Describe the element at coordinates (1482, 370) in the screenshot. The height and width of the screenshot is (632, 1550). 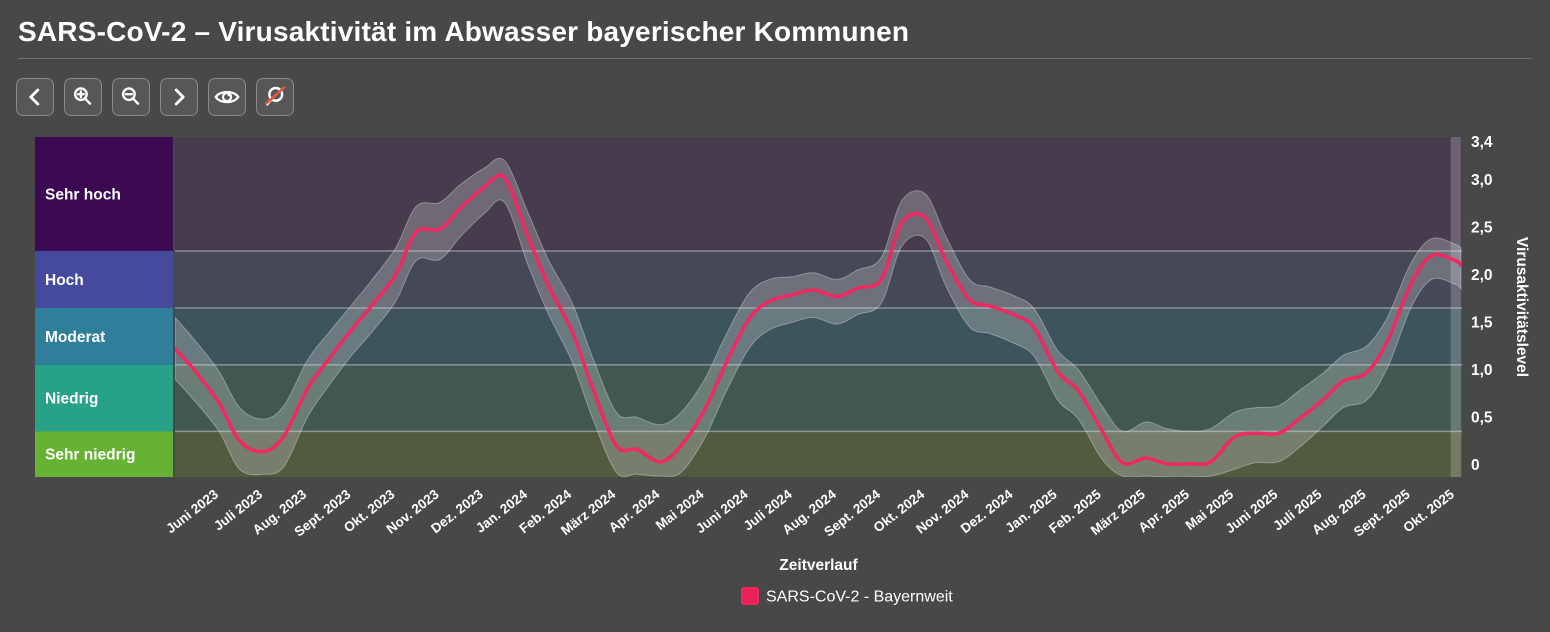
I see `y-tick-label: 1,0` at that location.